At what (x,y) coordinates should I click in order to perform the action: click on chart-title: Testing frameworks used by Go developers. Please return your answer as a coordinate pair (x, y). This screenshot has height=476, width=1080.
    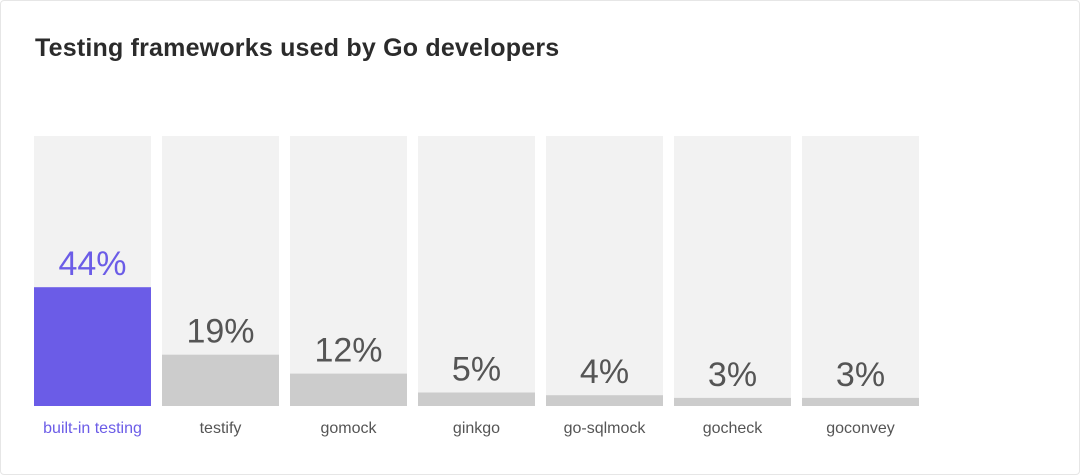
    Looking at the image, I should click on (297, 48).